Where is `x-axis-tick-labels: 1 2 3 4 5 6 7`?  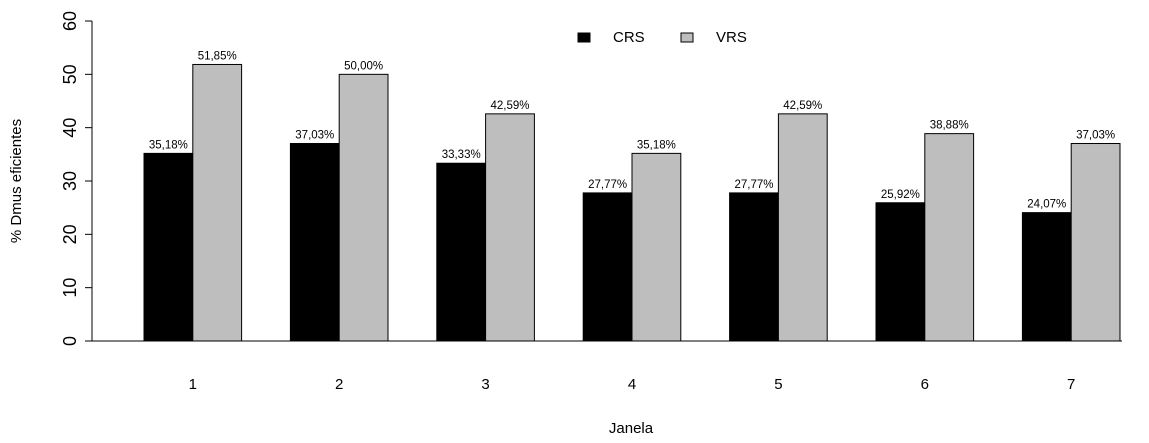 x-axis-tick-labels: 1 2 3 4 5 6 7 is located at coordinates (632, 384).